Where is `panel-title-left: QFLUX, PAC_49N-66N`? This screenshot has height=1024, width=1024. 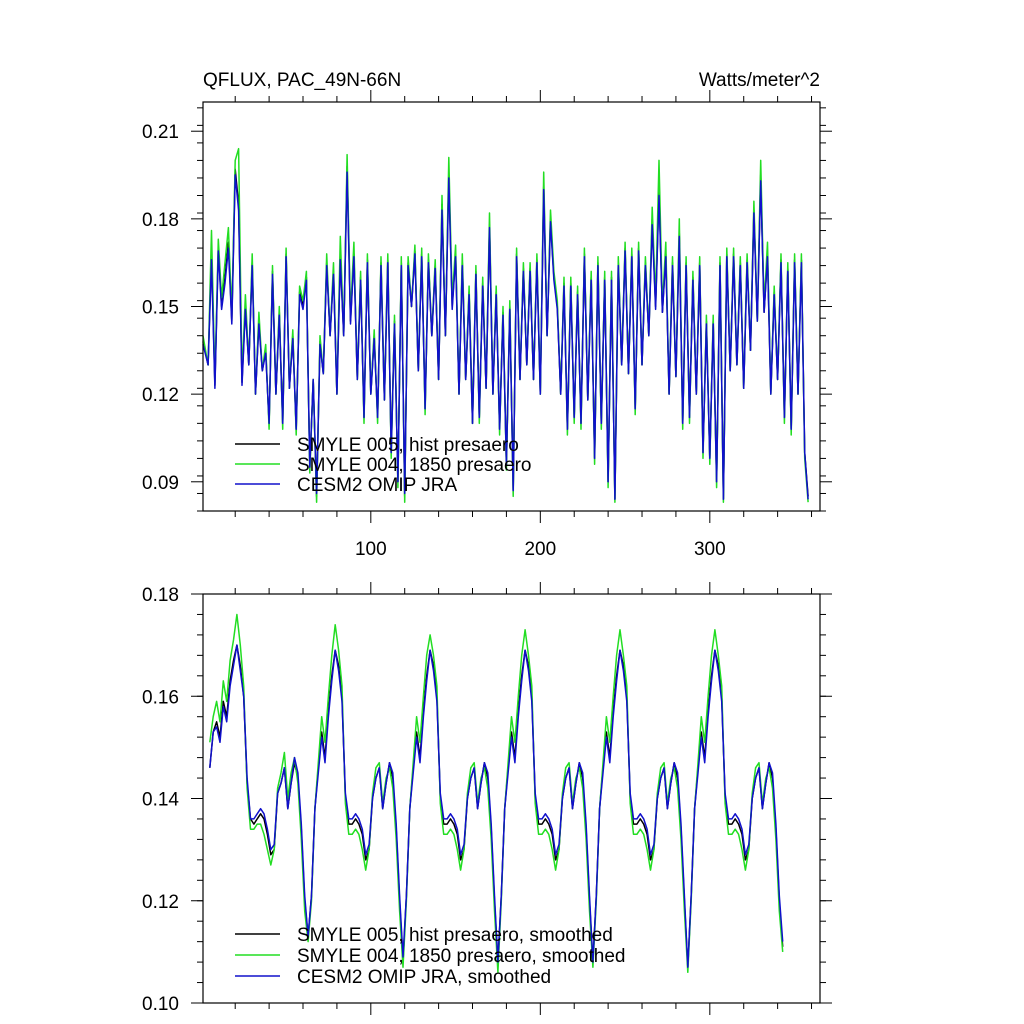
panel-title-left: QFLUX, PAC_49N-66N is located at coordinates (302, 80).